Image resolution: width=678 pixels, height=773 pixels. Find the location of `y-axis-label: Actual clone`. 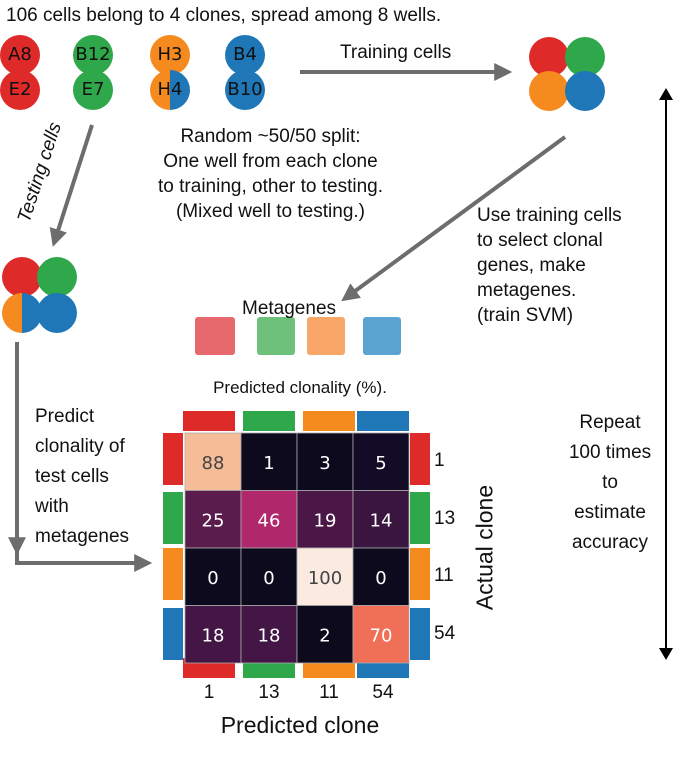

y-axis-label: Actual clone is located at coordinates (484, 547).